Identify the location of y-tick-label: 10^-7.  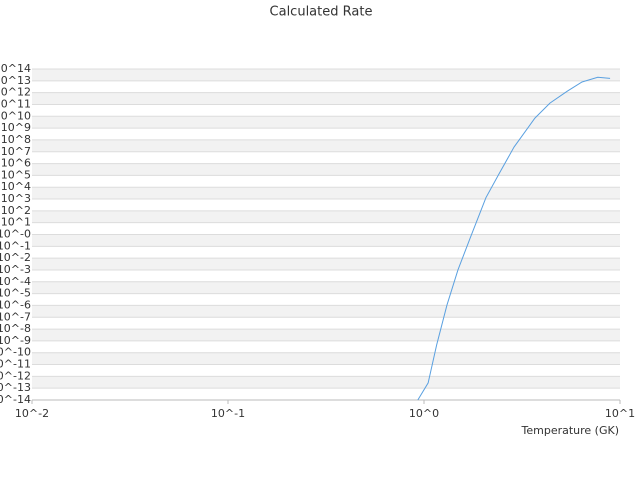
(15, 316).